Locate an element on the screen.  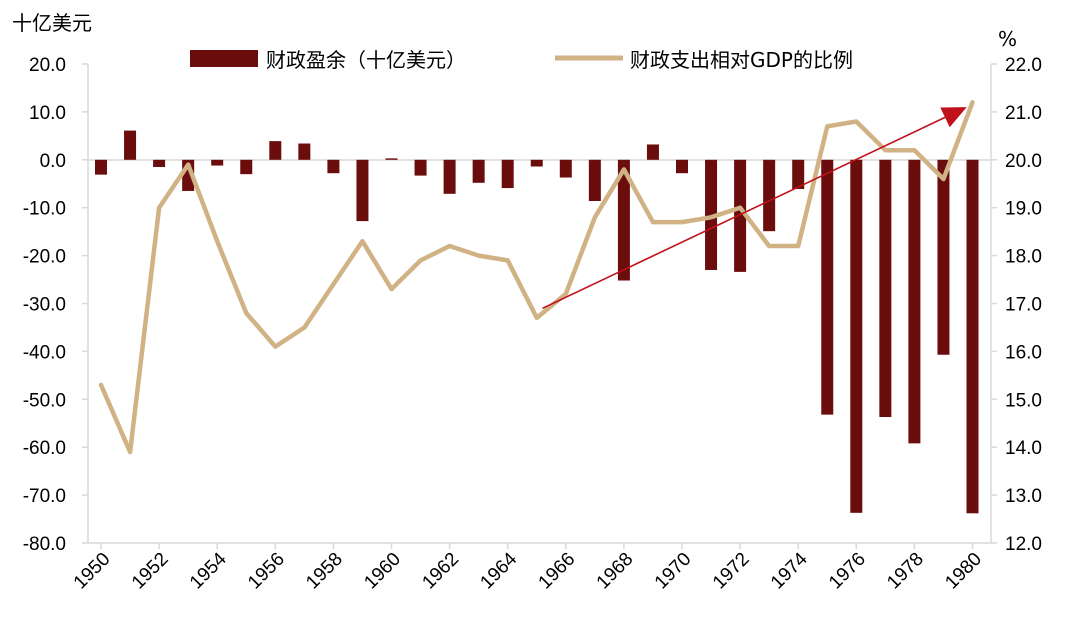
x-tick-label: 1960 is located at coordinates (382, 571).